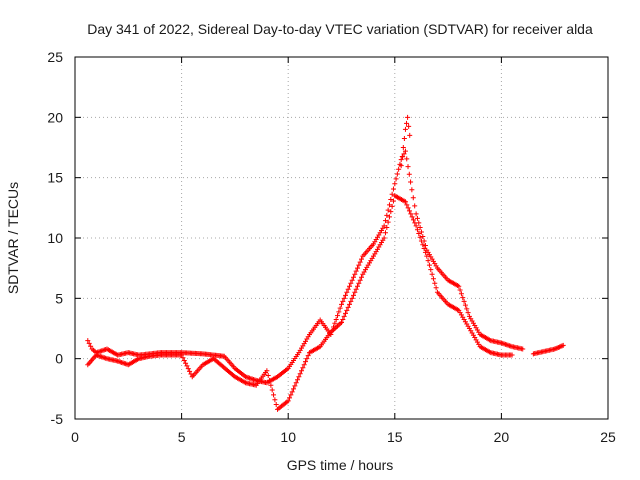 The height and width of the screenshot is (480, 640). Describe the element at coordinates (55, 238) in the screenshot. I see `y-tick-label: 10` at that location.